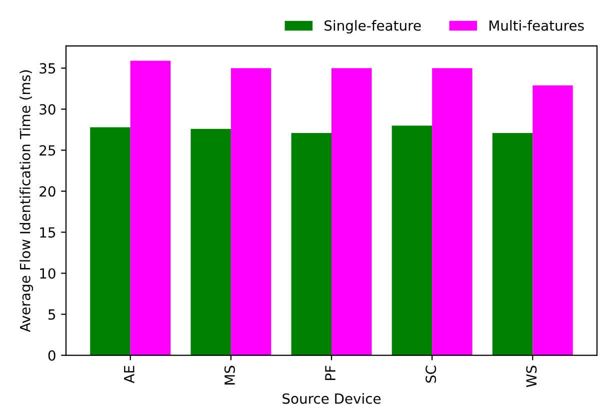  I want to click on y-axis-title: Average Flow Identification Time (ms), so click(27, 201).